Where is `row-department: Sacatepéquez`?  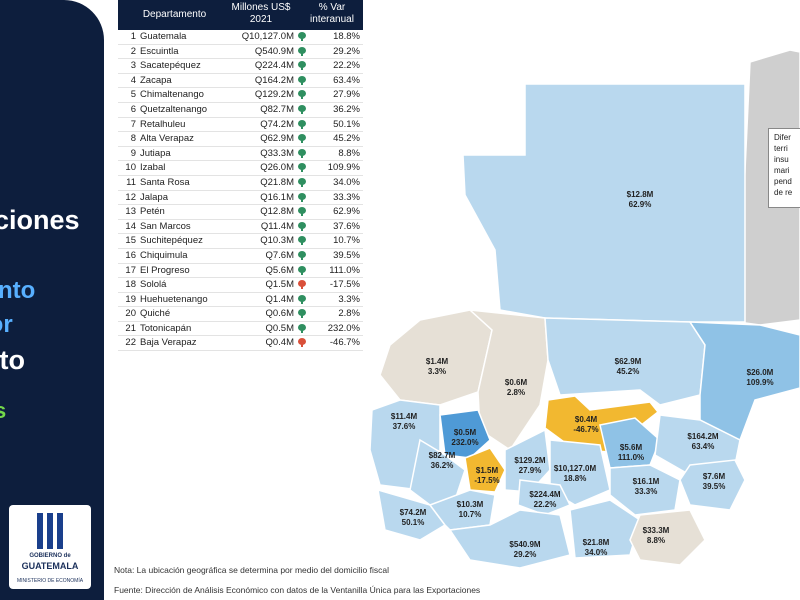
row-department: Sacatepéquez is located at coordinates (170, 66).